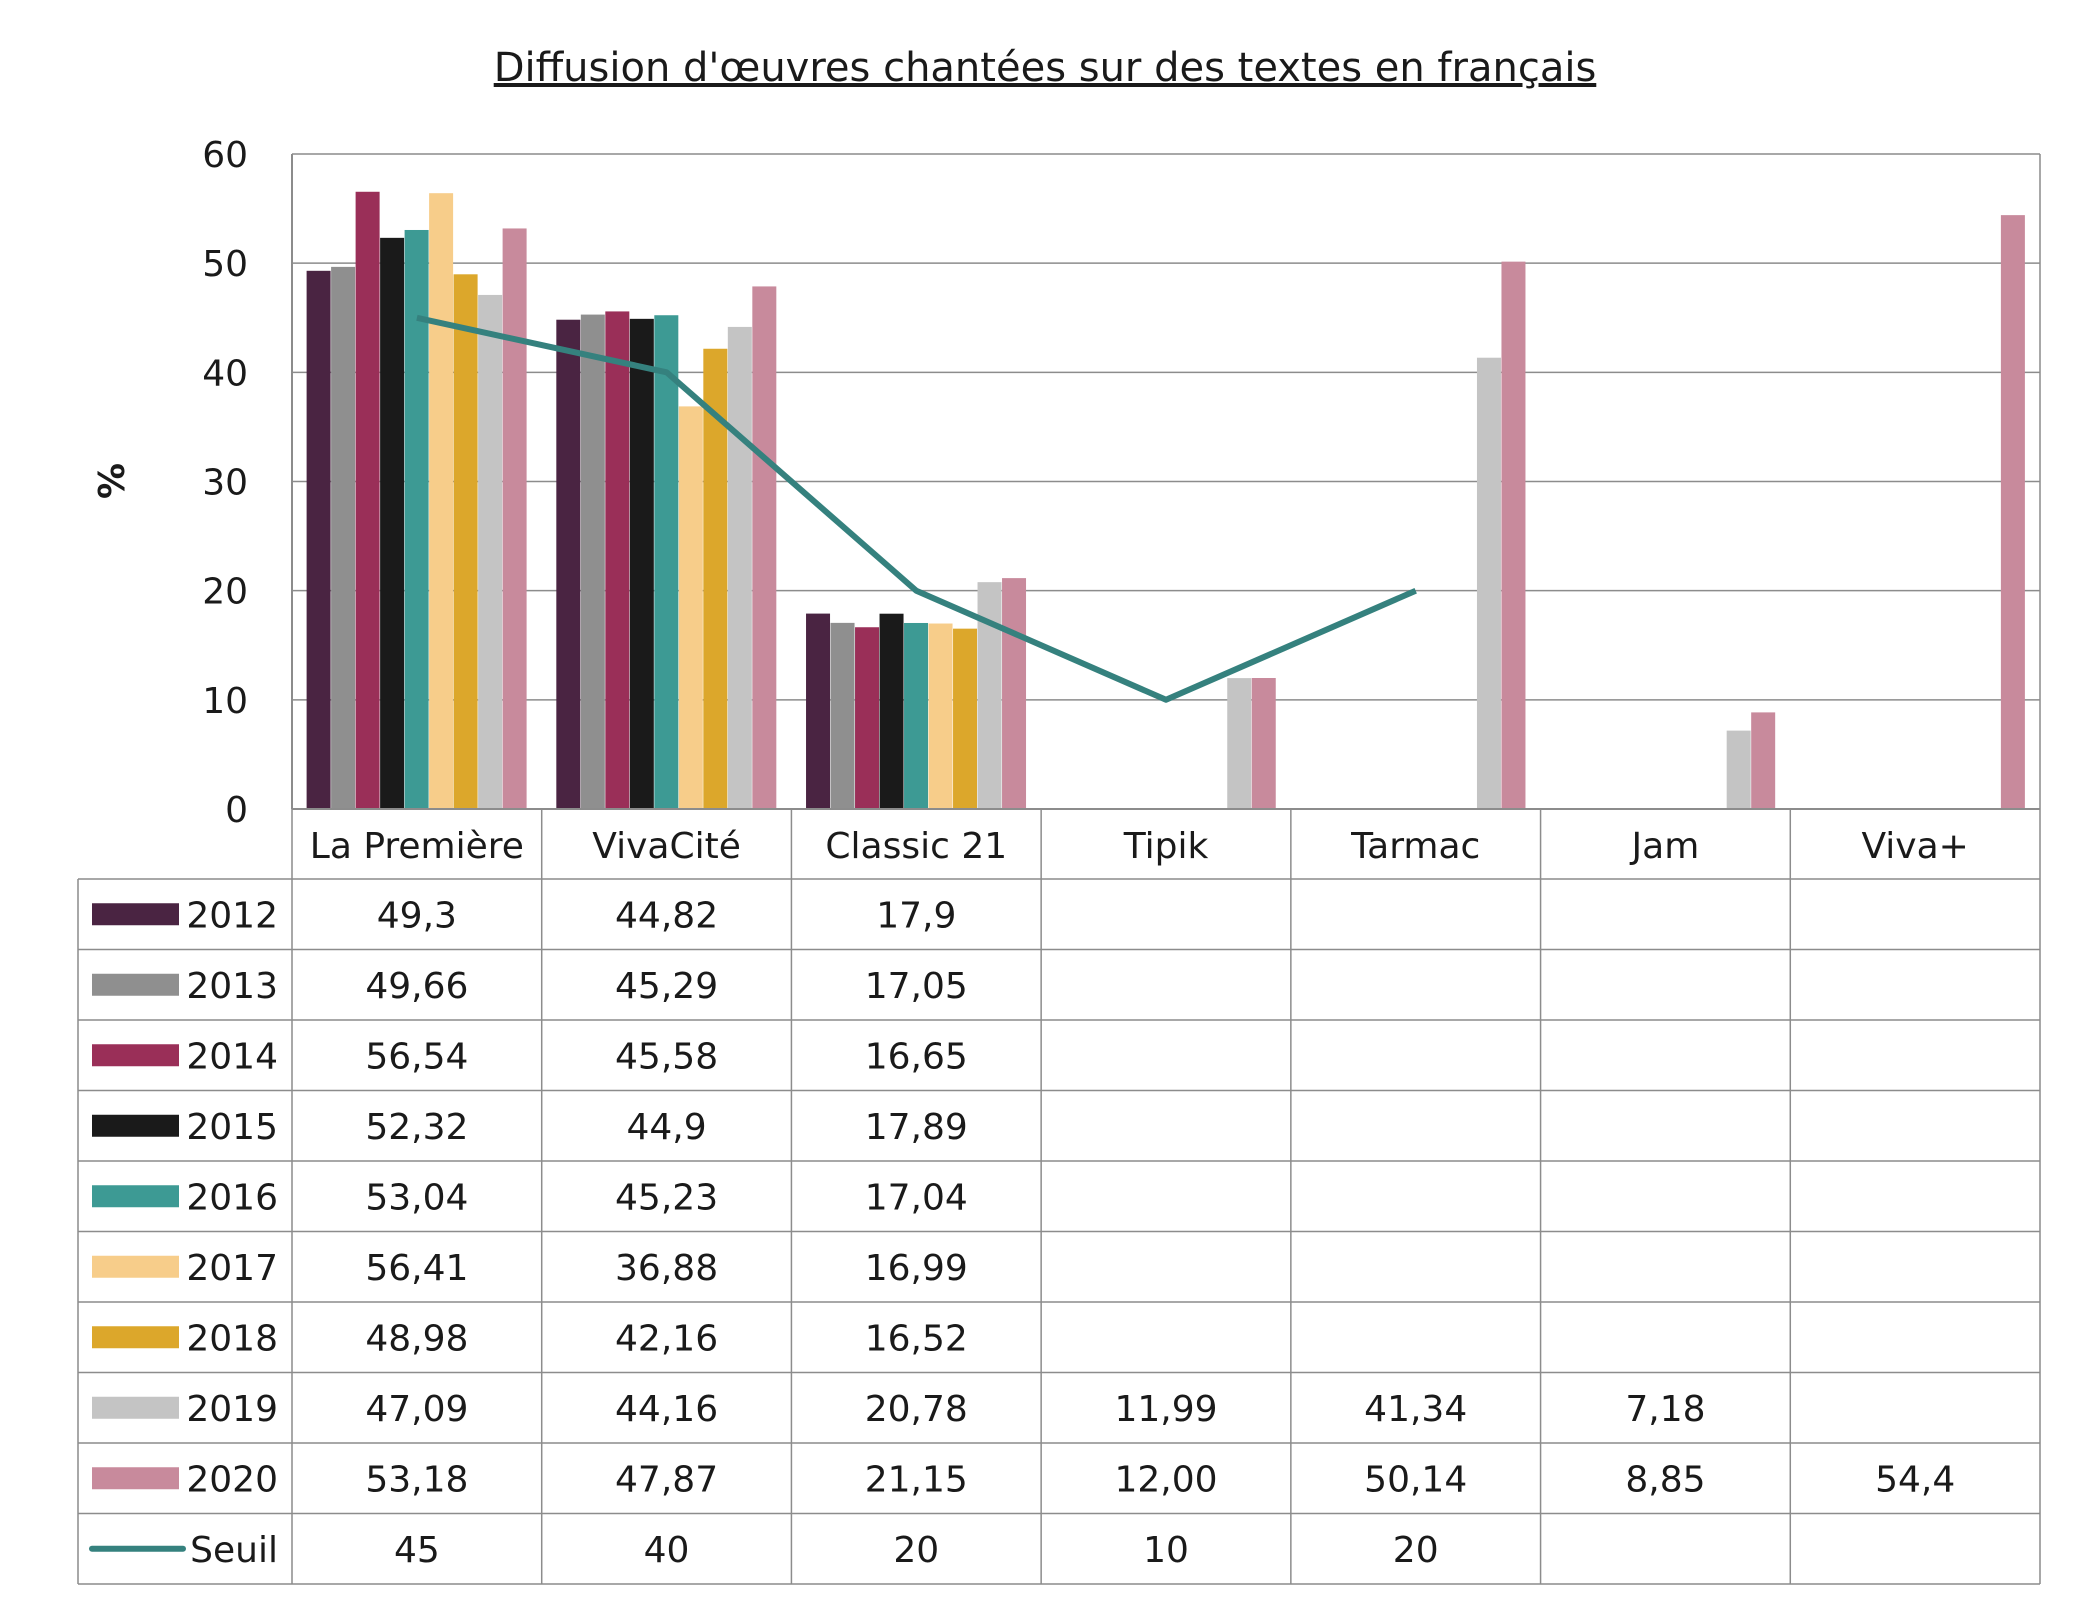  I want to click on data-label: 7,18, so click(1665, 1409).